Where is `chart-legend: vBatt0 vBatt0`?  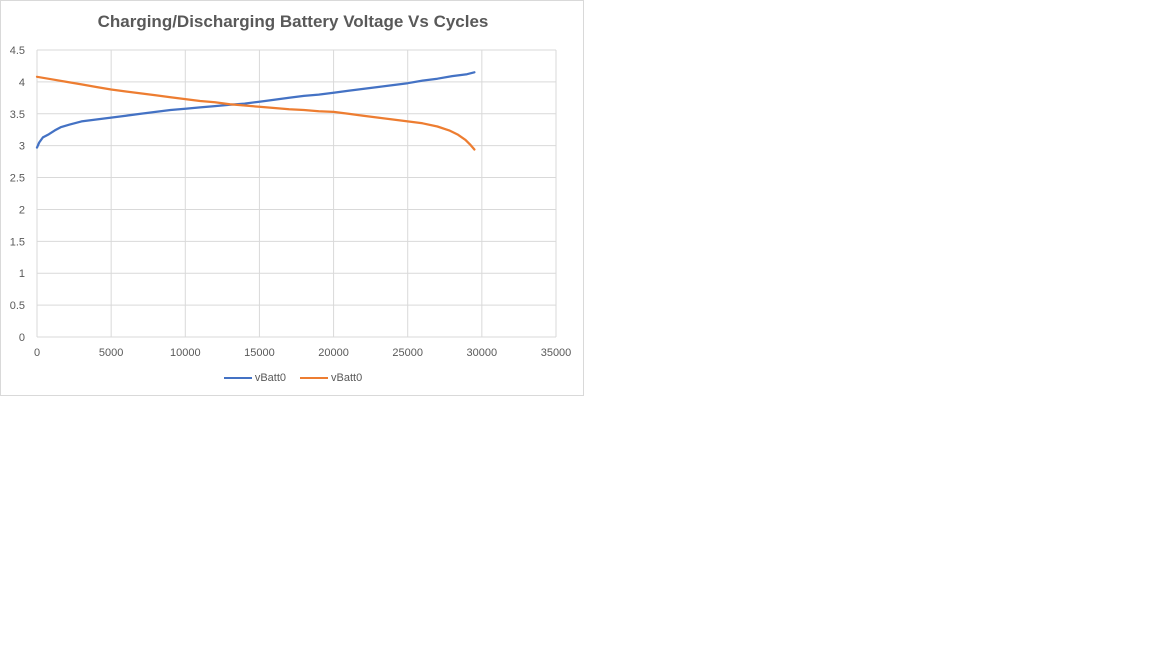
chart-legend: vBatt0 vBatt0 is located at coordinates (293, 378).